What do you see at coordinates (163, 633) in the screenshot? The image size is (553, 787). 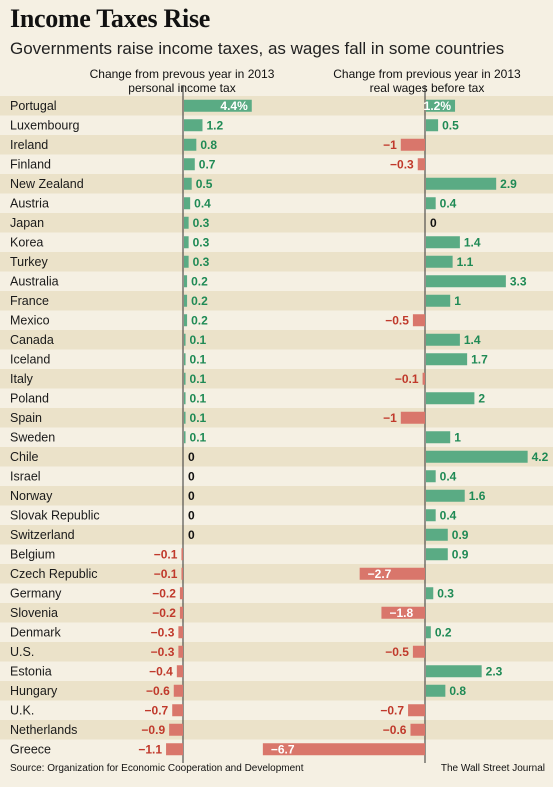 I see `income-tax-data-label: −0.3` at bounding box center [163, 633].